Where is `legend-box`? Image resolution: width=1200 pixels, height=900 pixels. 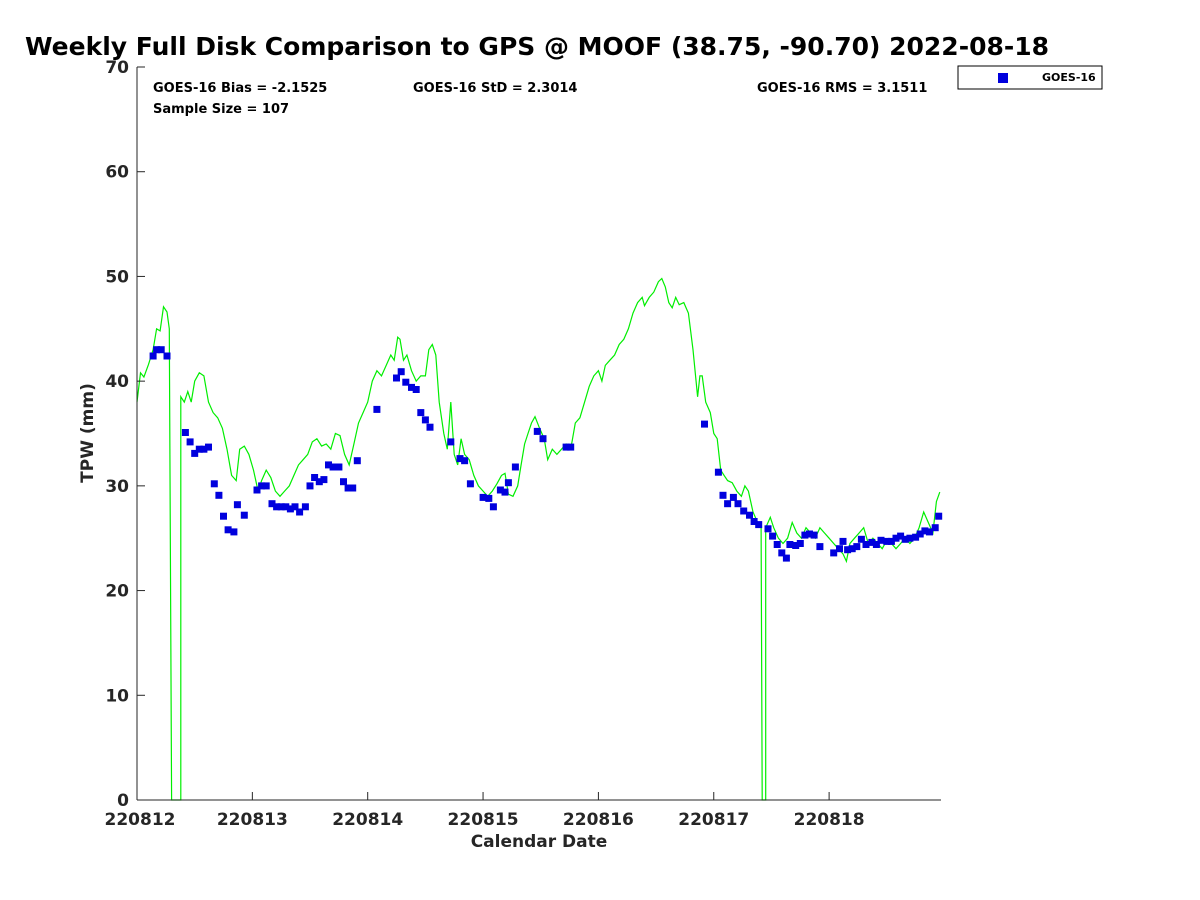
legend-box is located at coordinates (1030, 77).